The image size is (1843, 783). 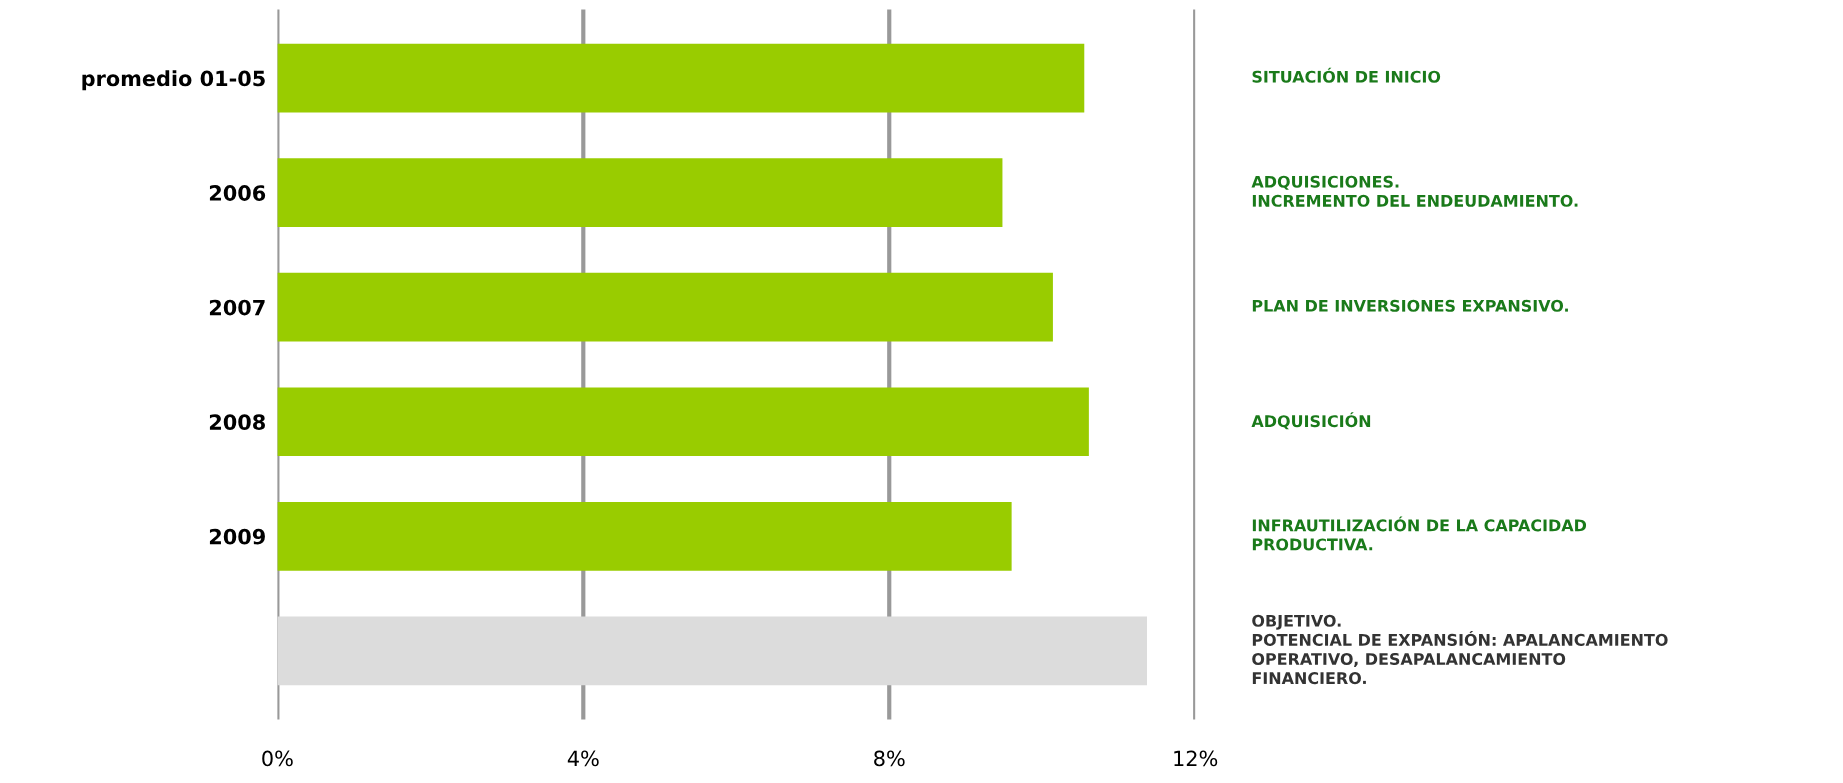 What do you see at coordinates (237, 422) in the screenshot?
I see `y-tick-label: 2008` at bounding box center [237, 422].